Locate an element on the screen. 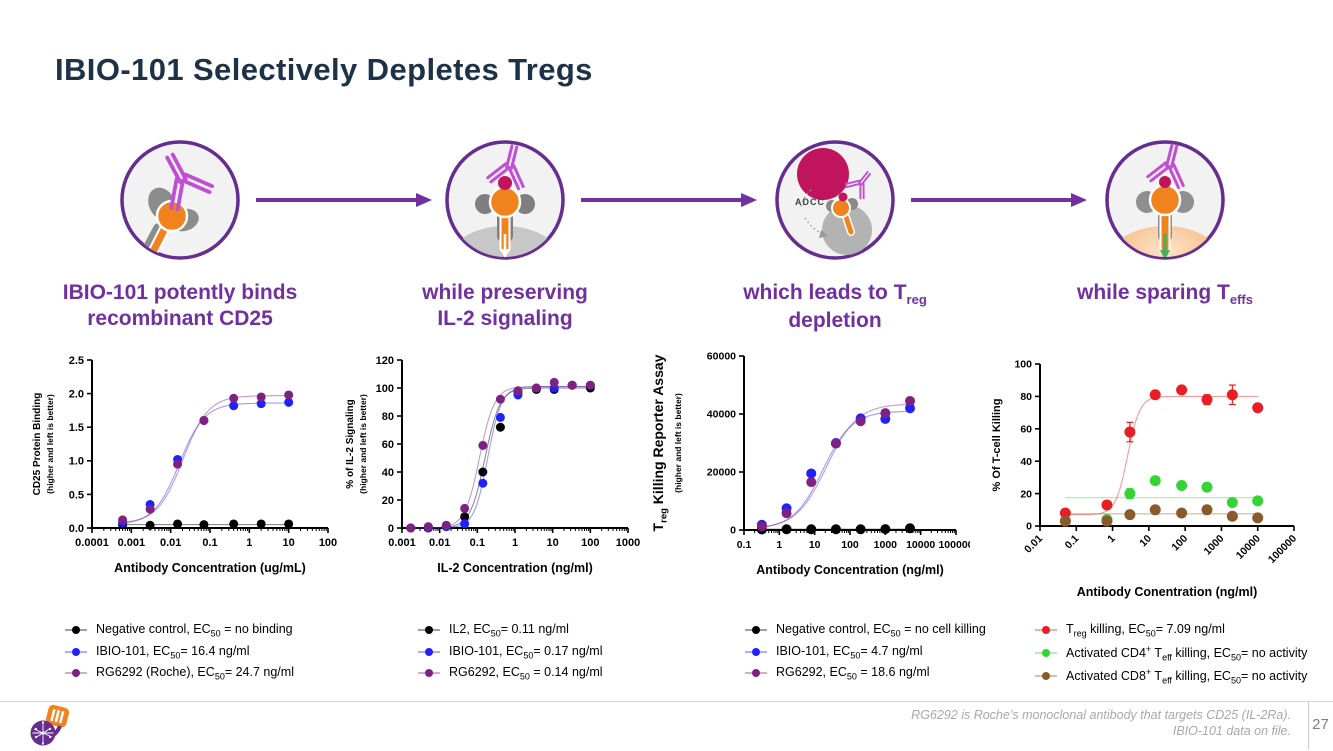 This screenshot has height=751, width=1333. il2-molecule-icon is located at coordinates (1165, 182).